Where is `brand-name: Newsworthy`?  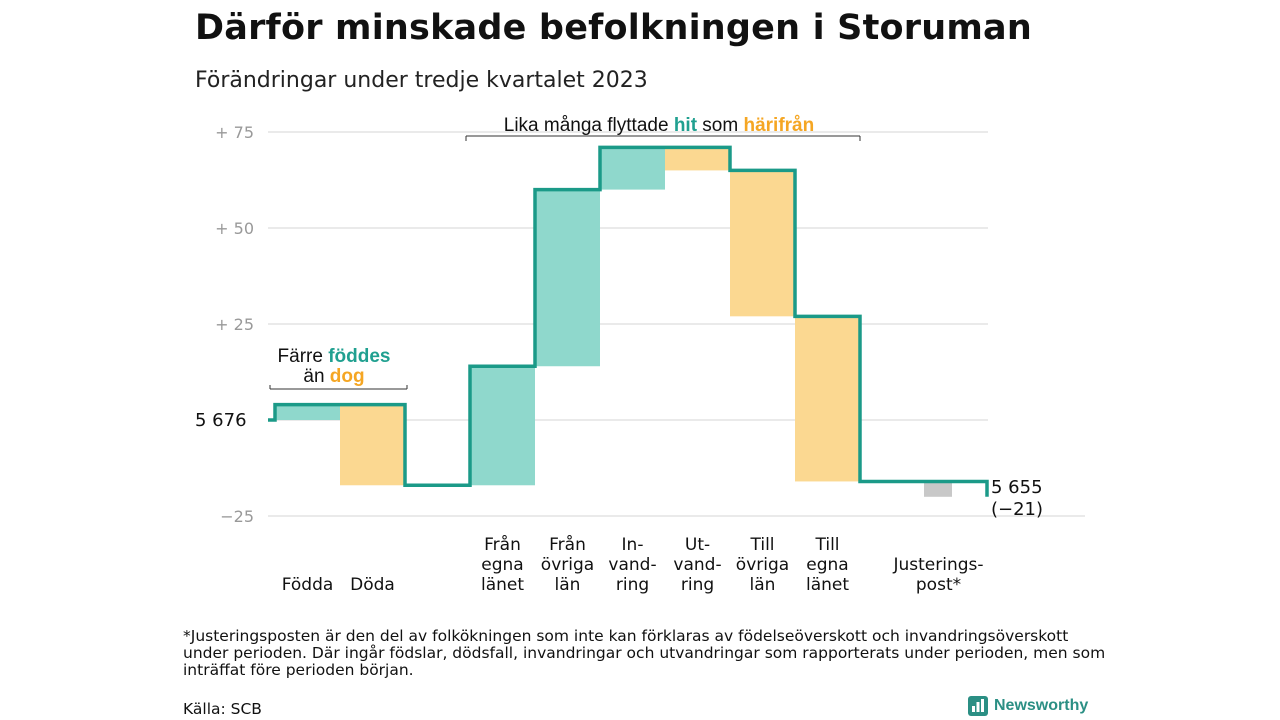 brand-name: Newsworthy is located at coordinates (1041, 705).